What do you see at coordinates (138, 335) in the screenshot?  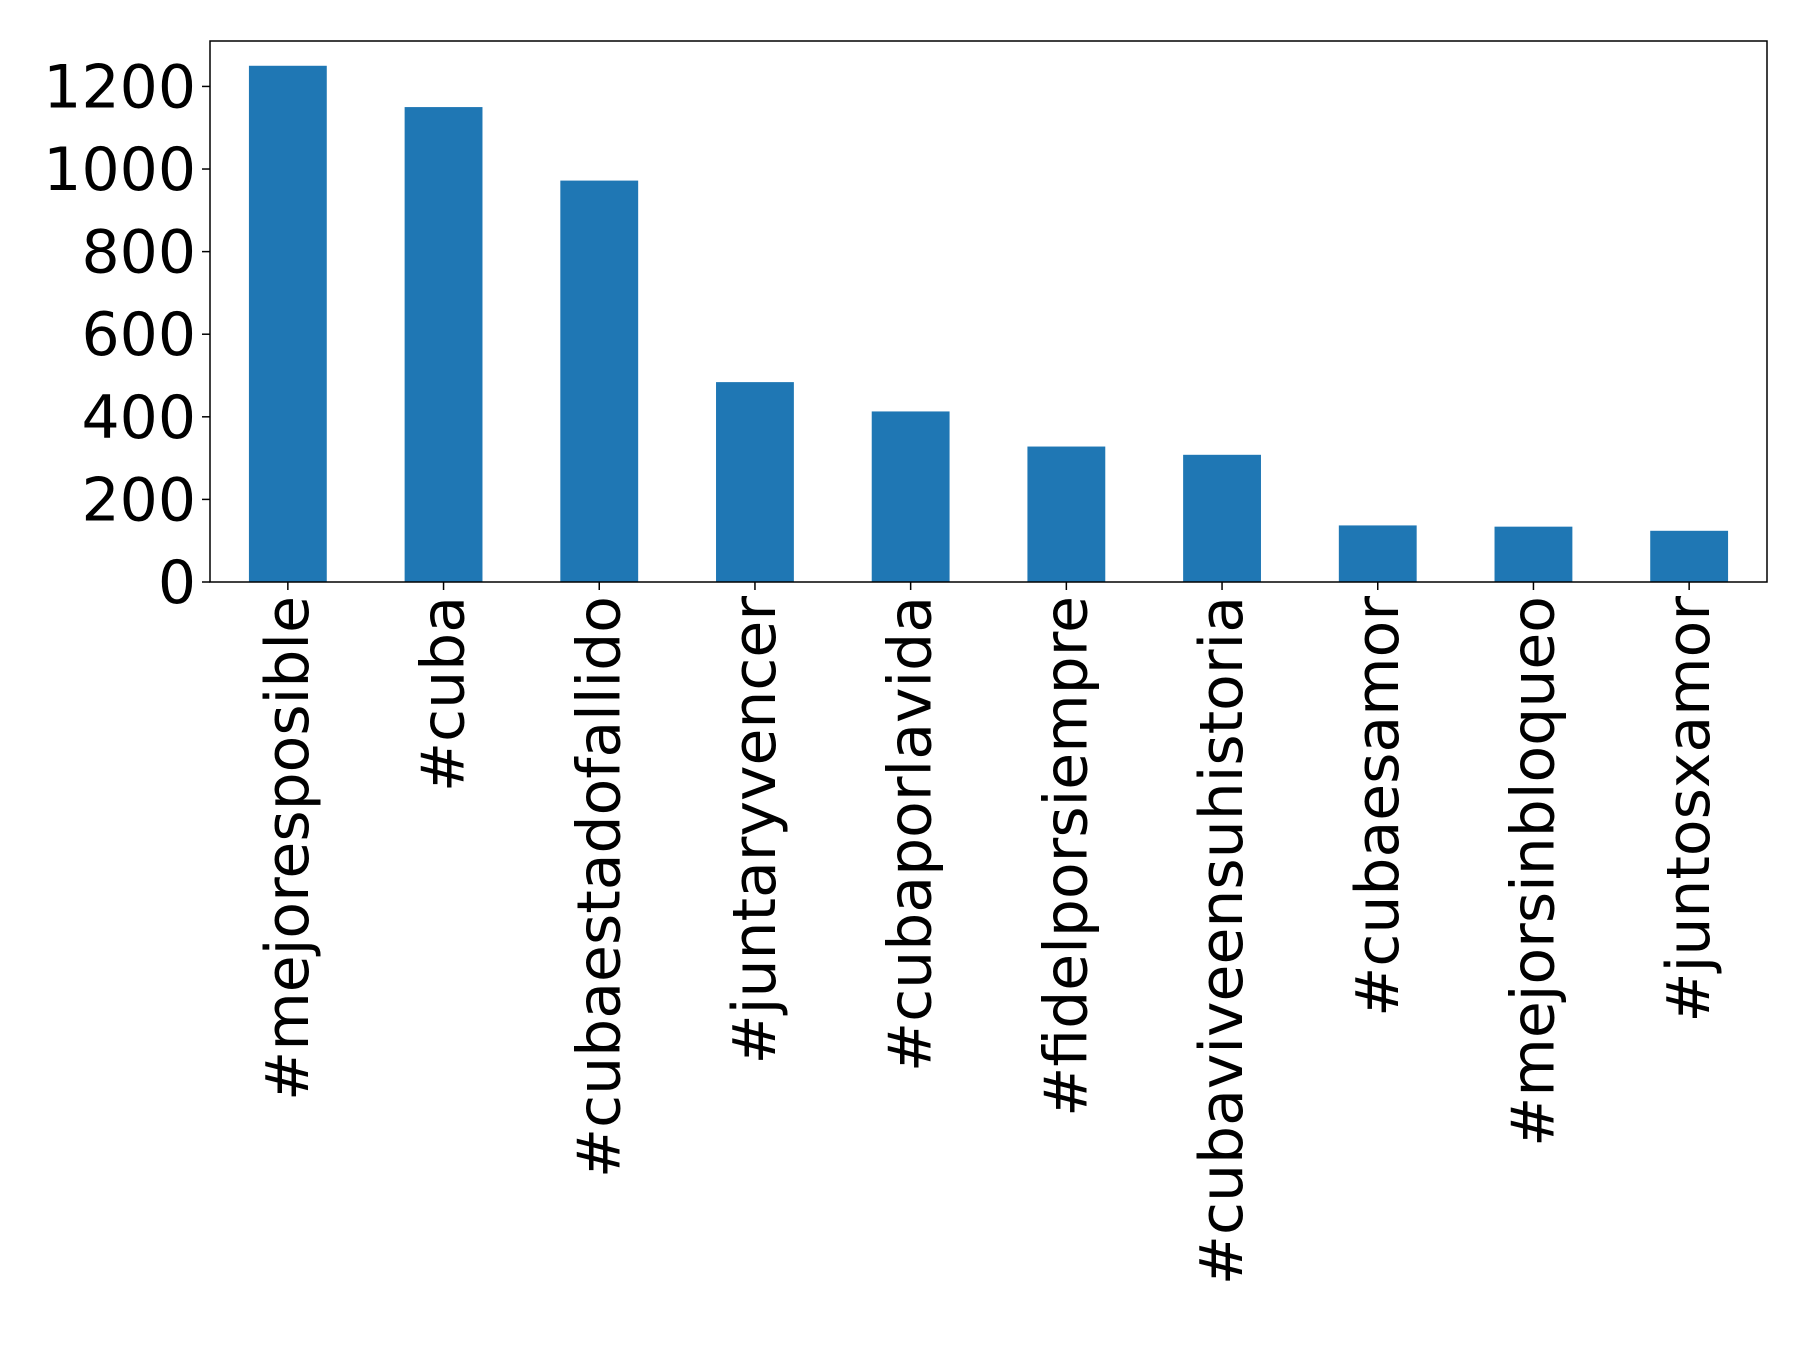 I see `y-tick-label: 600` at bounding box center [138, 335].